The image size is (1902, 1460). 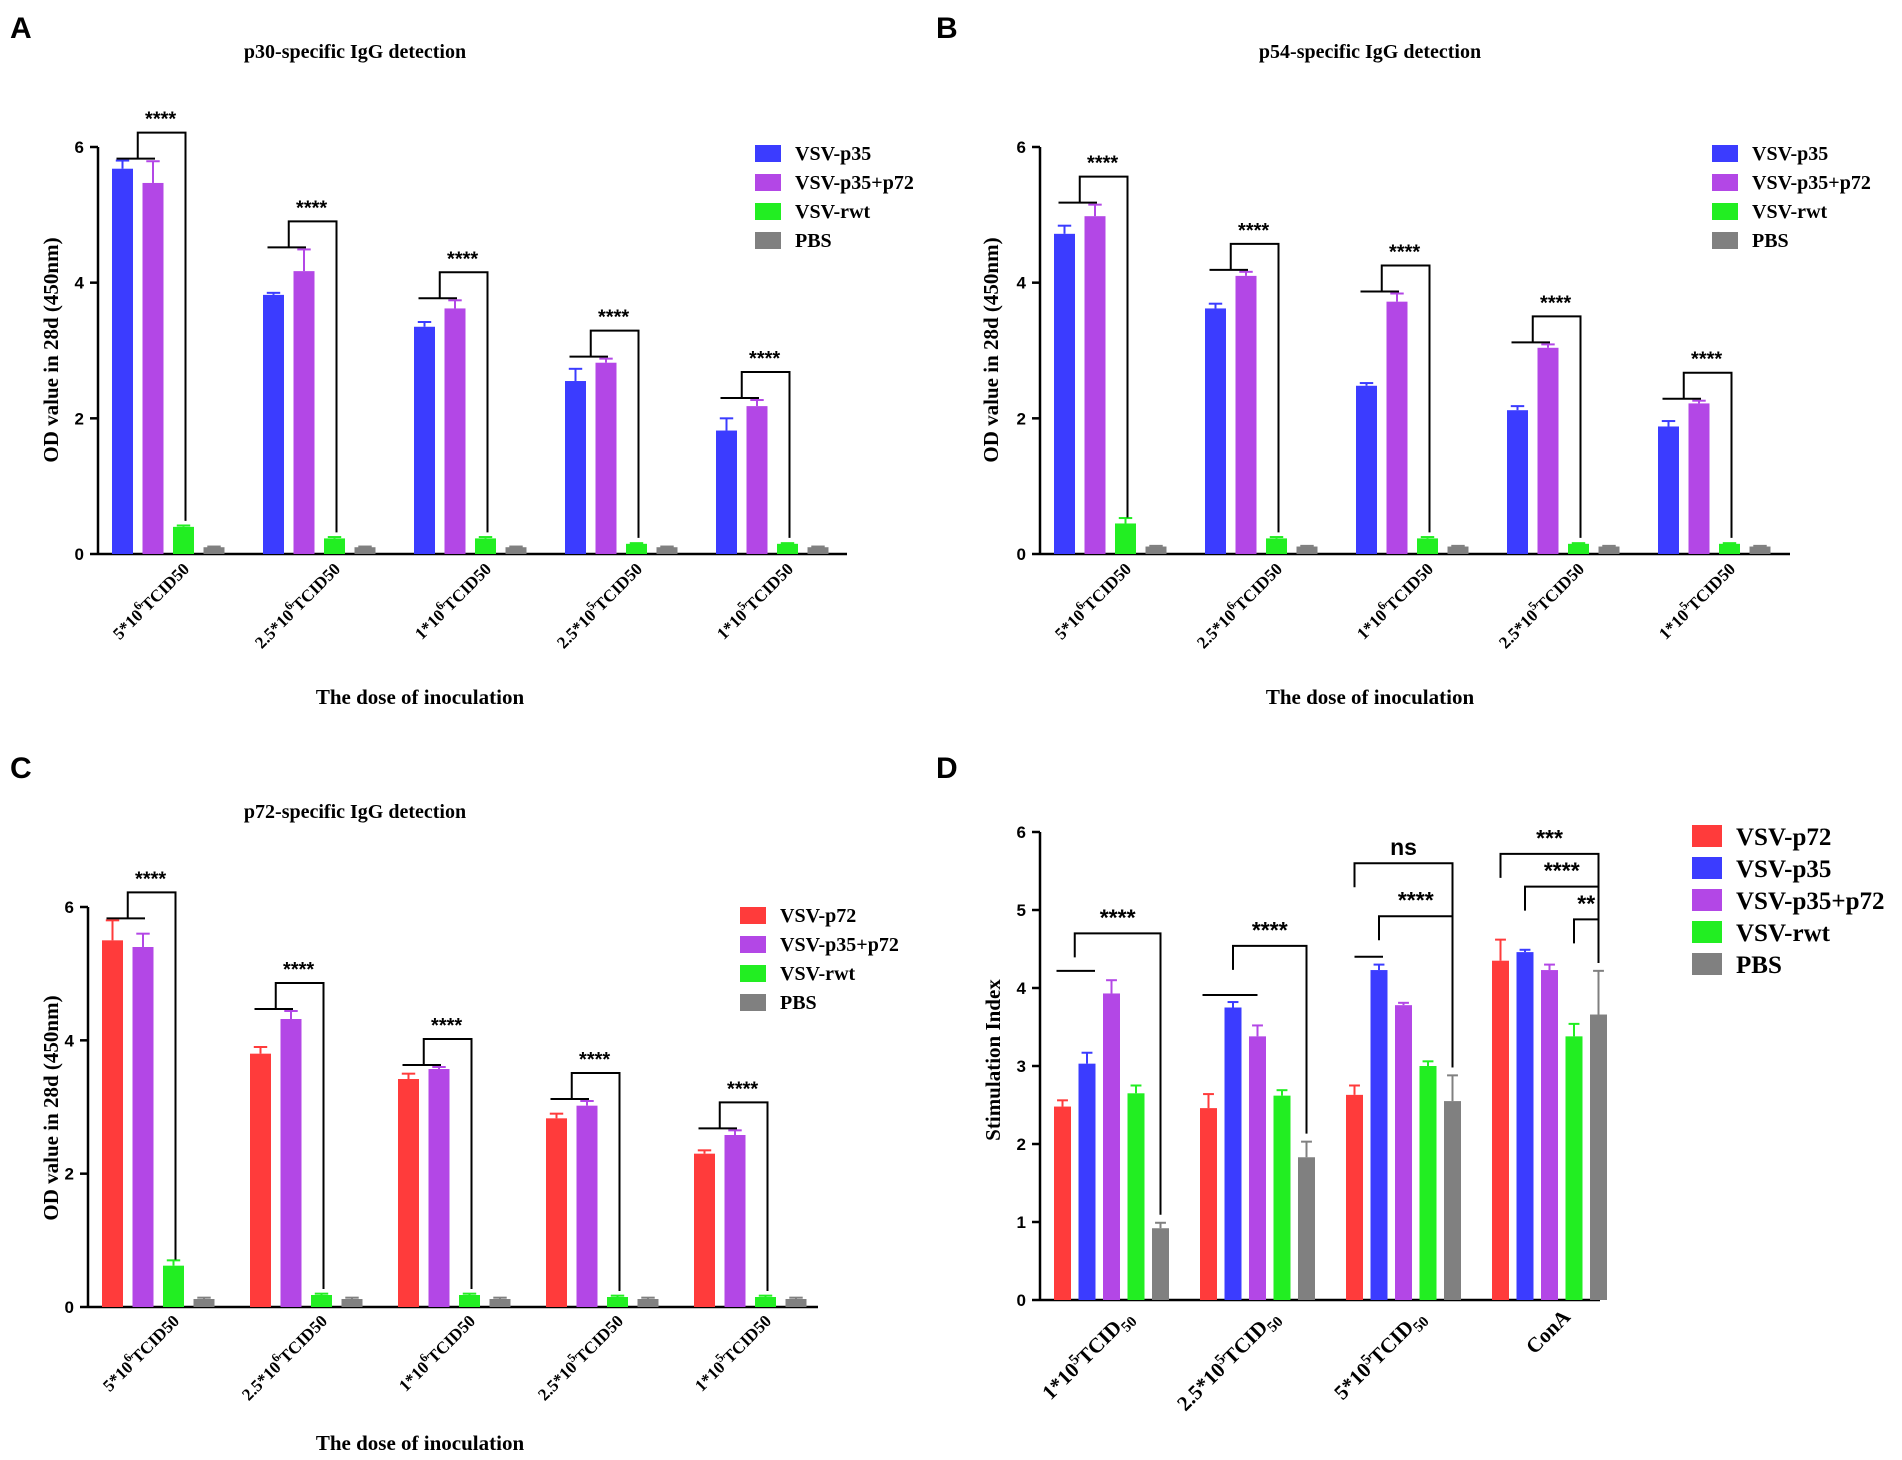 What do you see at coordinates (1021, 910) in the screenshot?
I see `y-tick-label: 5` at bounding box center [1021, 910].